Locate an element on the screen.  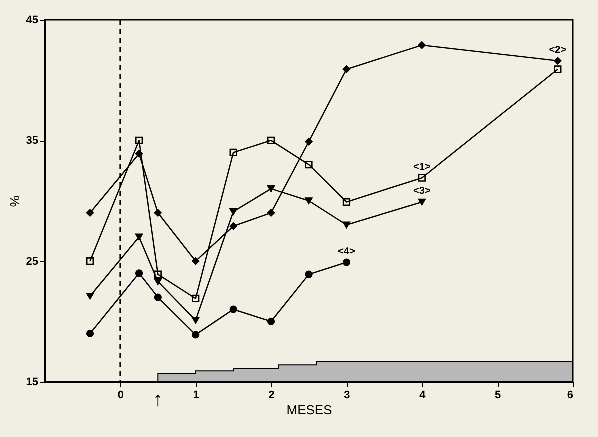
x-tick-label: 0 is located at coordinates (121, 396).